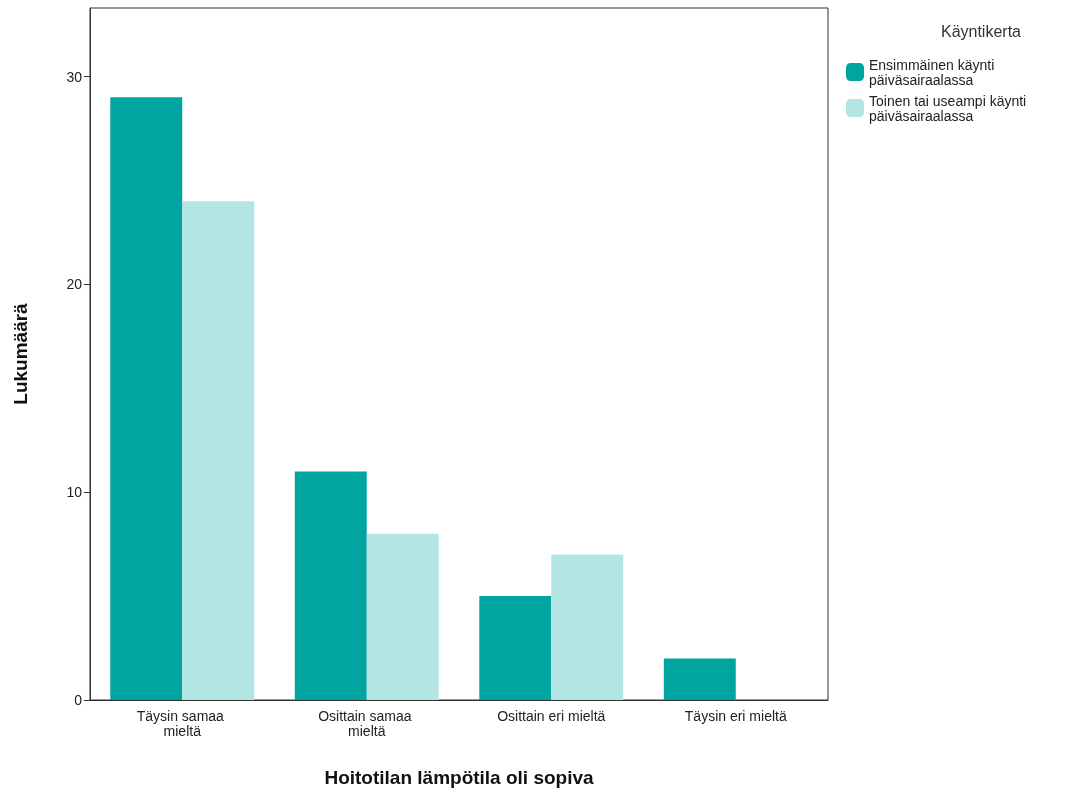  Describe the element at coordinates (78, 700) in the screenshot. I see `y-tick-label: 0` at that location.